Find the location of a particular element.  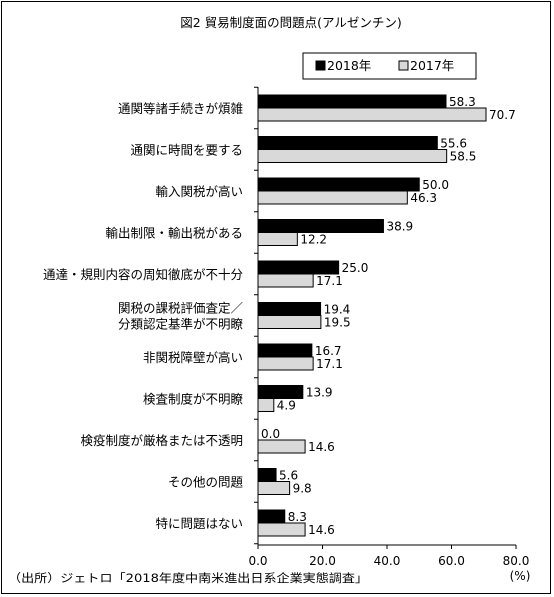

category-label: 検疫制度が厳格または不透明 is located at coordinates (161, 440).